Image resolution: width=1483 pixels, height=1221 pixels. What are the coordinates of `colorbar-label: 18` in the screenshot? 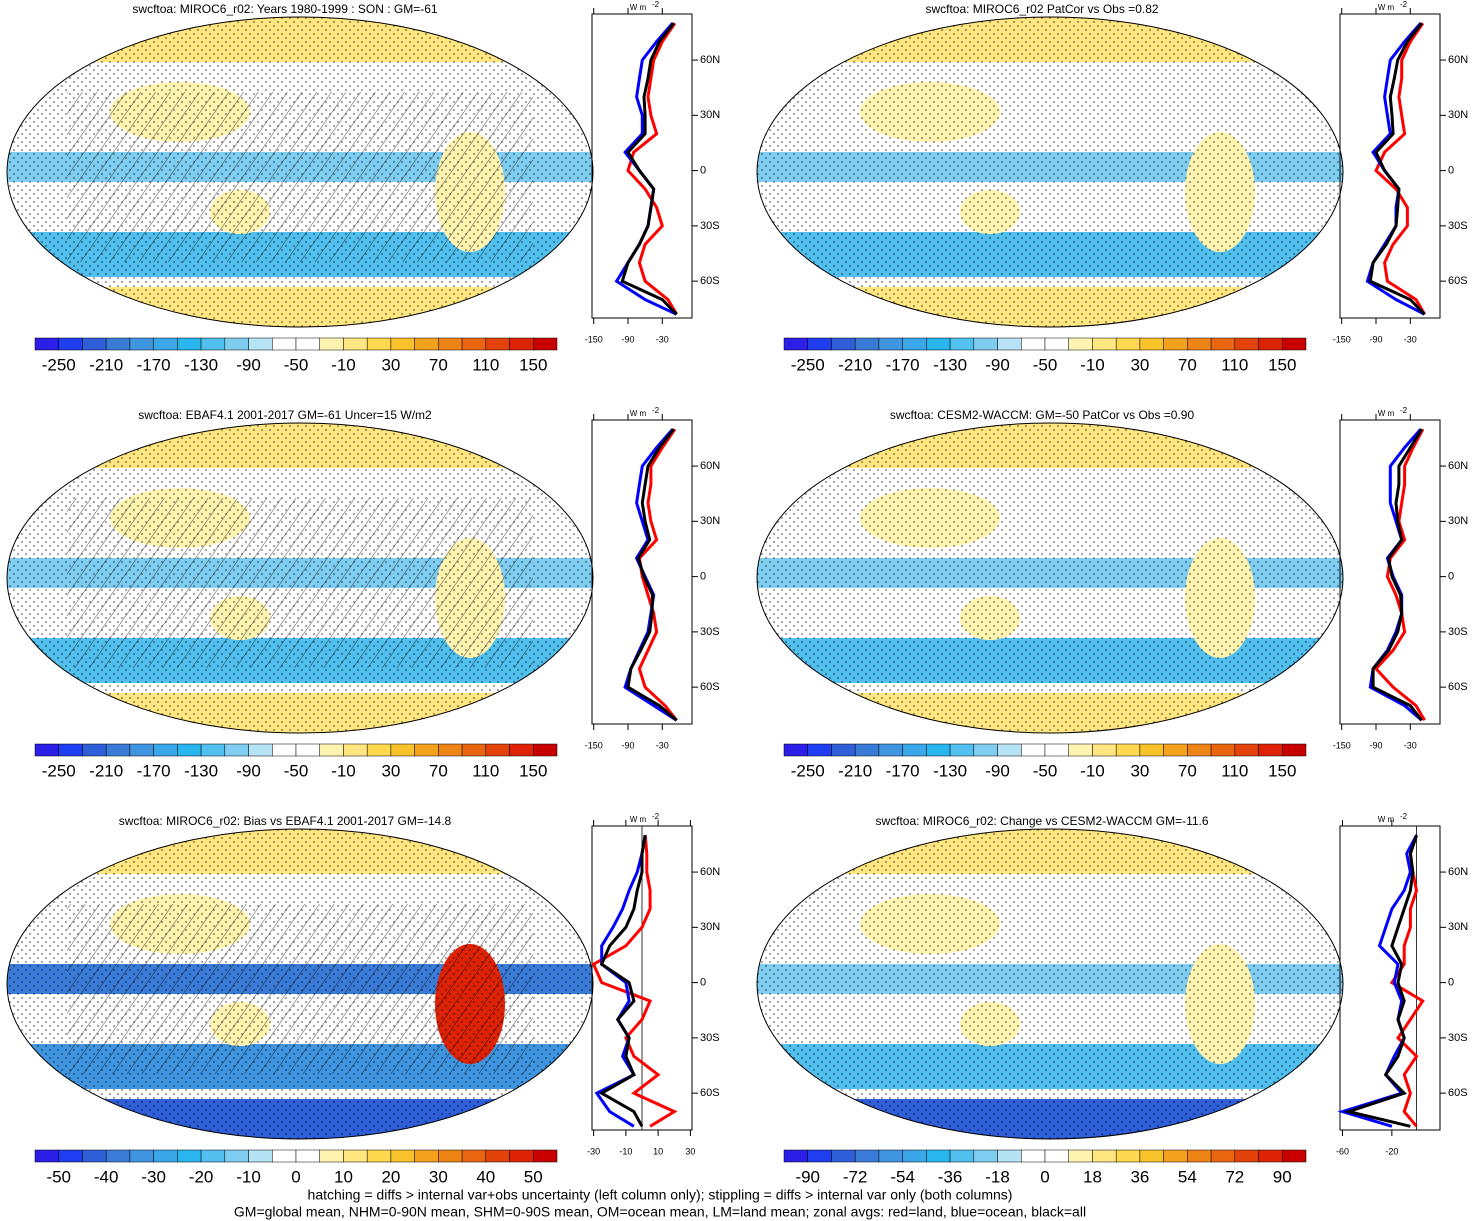 It's located at (1092, 1176).